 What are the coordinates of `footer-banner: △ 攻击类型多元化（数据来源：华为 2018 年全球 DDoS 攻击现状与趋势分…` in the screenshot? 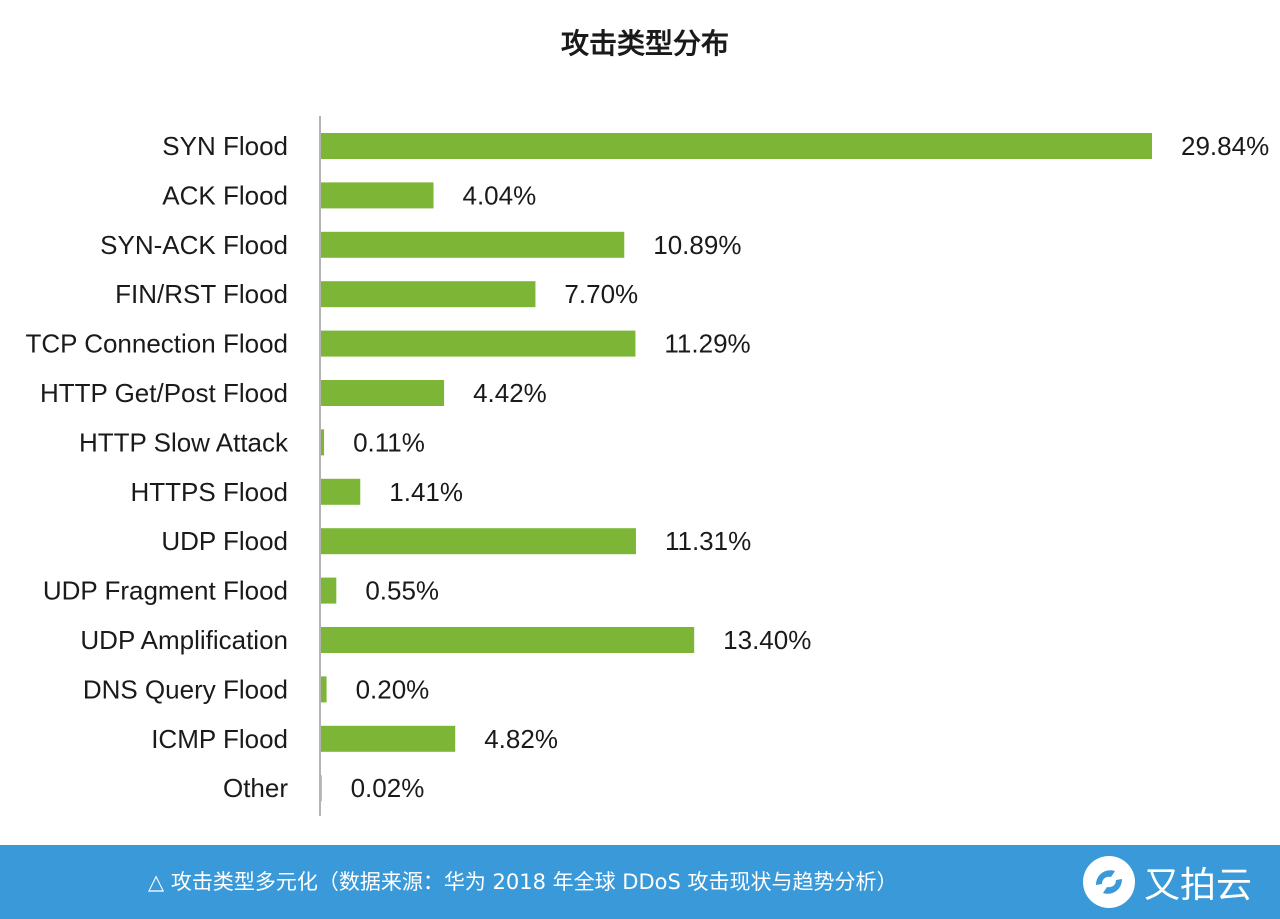 It's located at (640, 882).